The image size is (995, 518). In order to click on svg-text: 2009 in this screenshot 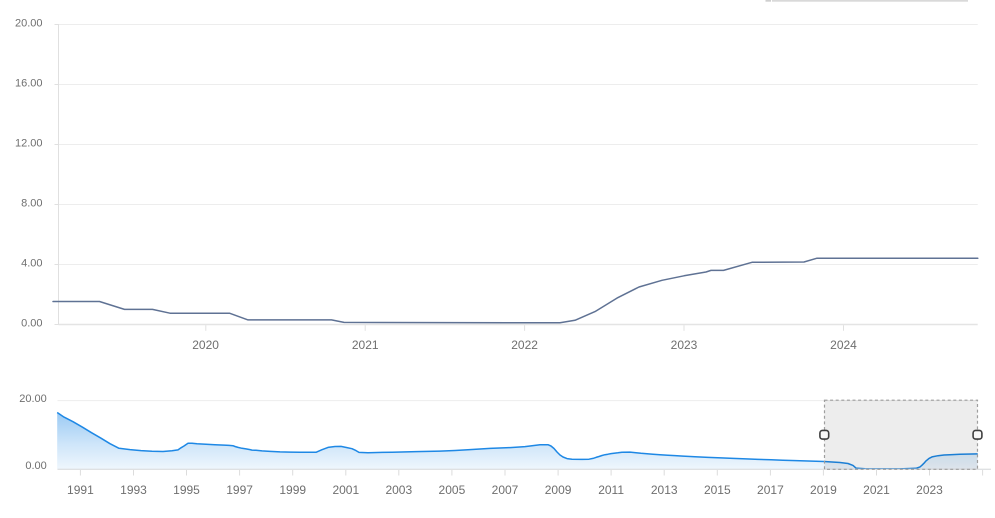, I will do `click(558, 490)`.